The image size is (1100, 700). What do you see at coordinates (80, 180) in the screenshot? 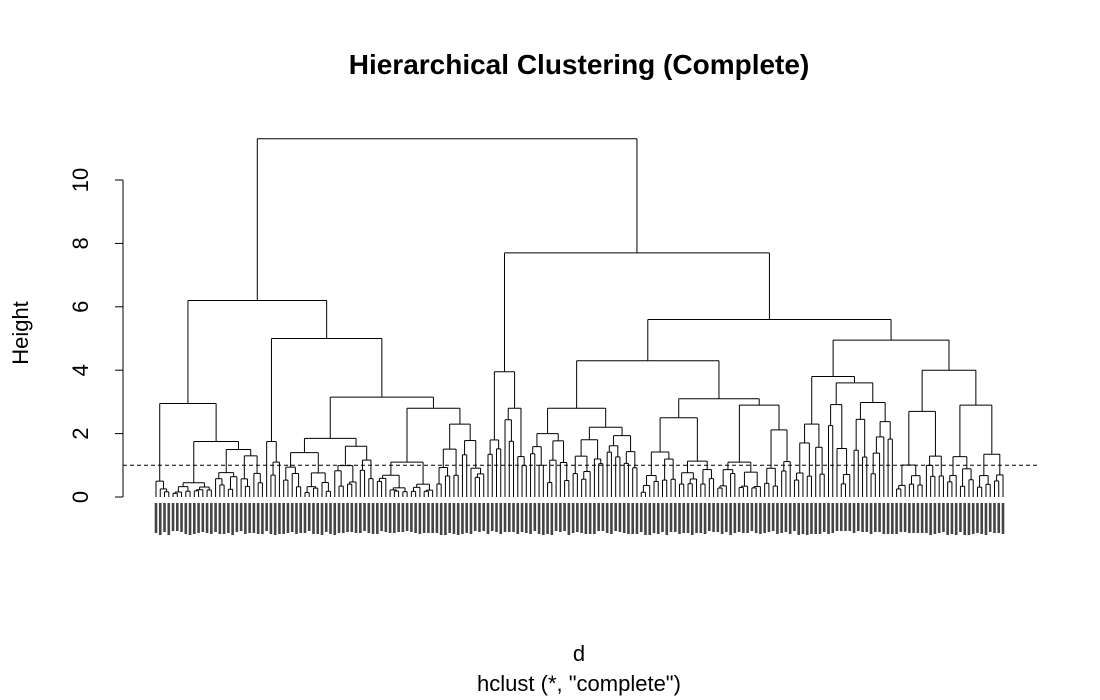
I see `y-tick-label: 10` at bounding box center [80, 180].